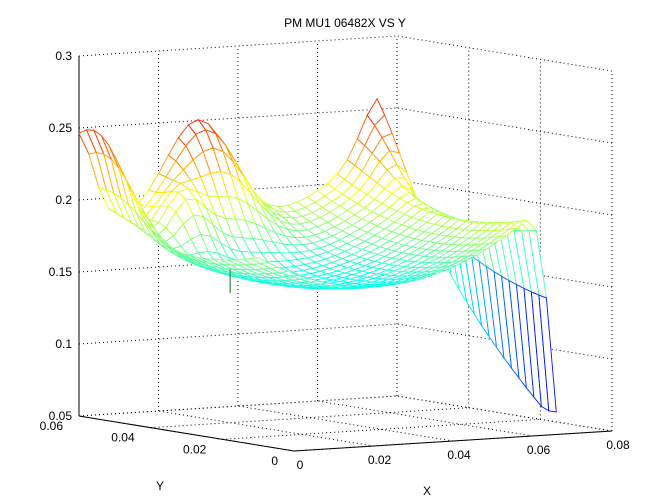 The image size is (672, 504). What do you see at coordinates (459, 455) in the screenshot?
I see `x-tick-label: 0.04` at bounding box center [459, 455].